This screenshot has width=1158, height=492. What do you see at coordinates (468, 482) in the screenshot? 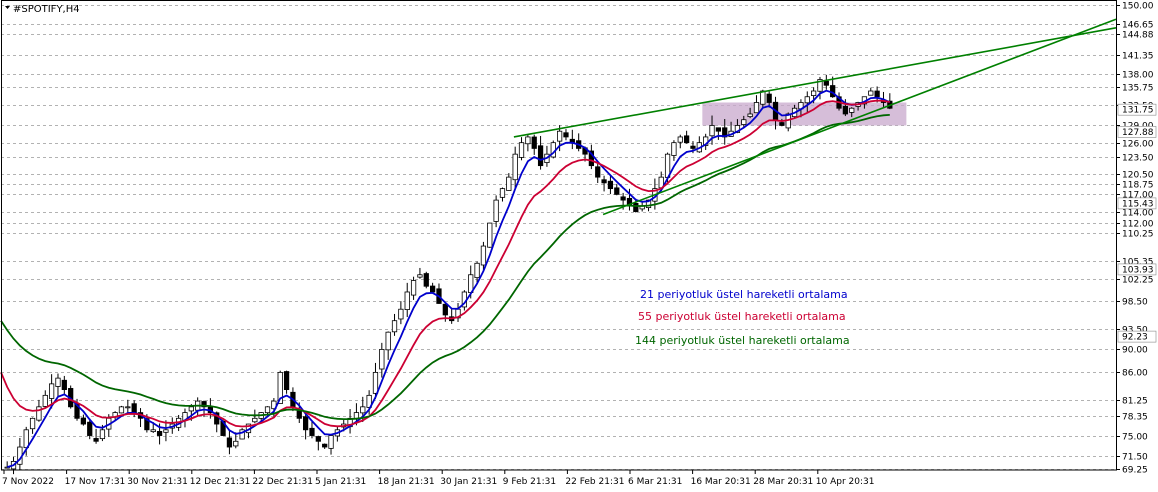
I see `x-tick-label: 30 Jan 21:31` at bounding box center [468, 482].